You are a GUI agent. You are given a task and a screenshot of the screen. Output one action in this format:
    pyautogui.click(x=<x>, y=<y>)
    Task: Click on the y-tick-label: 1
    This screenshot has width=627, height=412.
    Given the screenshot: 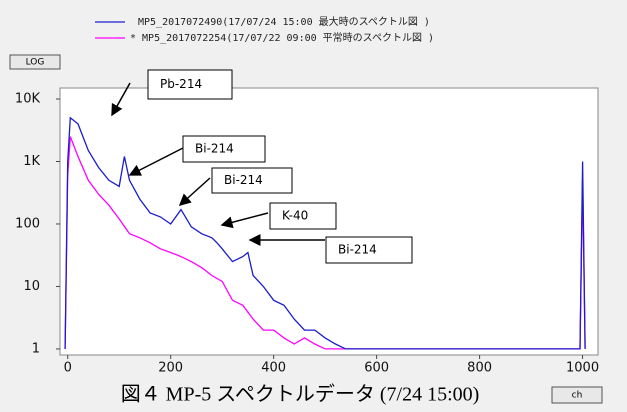 What is the action you would take?
    pyautogui.click(x=36, y=348)
    